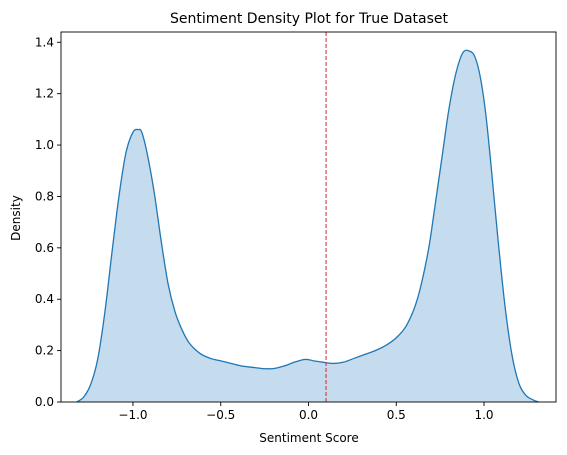  I want to click on x-tick-label: 0.0, so click(308, 415).